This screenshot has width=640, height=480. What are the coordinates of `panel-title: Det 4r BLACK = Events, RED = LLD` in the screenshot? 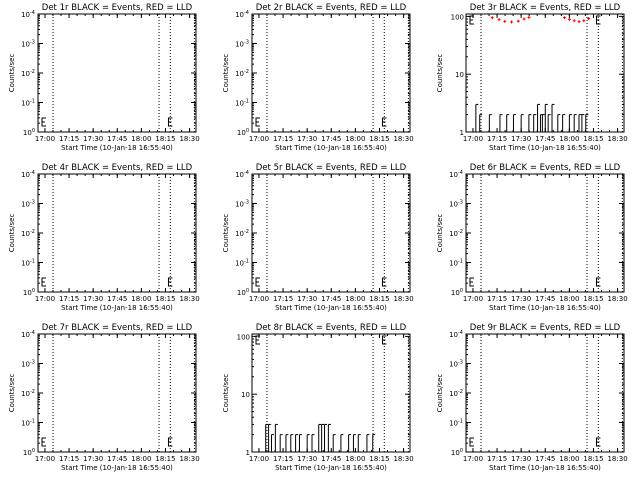 It's located at (117, 168).